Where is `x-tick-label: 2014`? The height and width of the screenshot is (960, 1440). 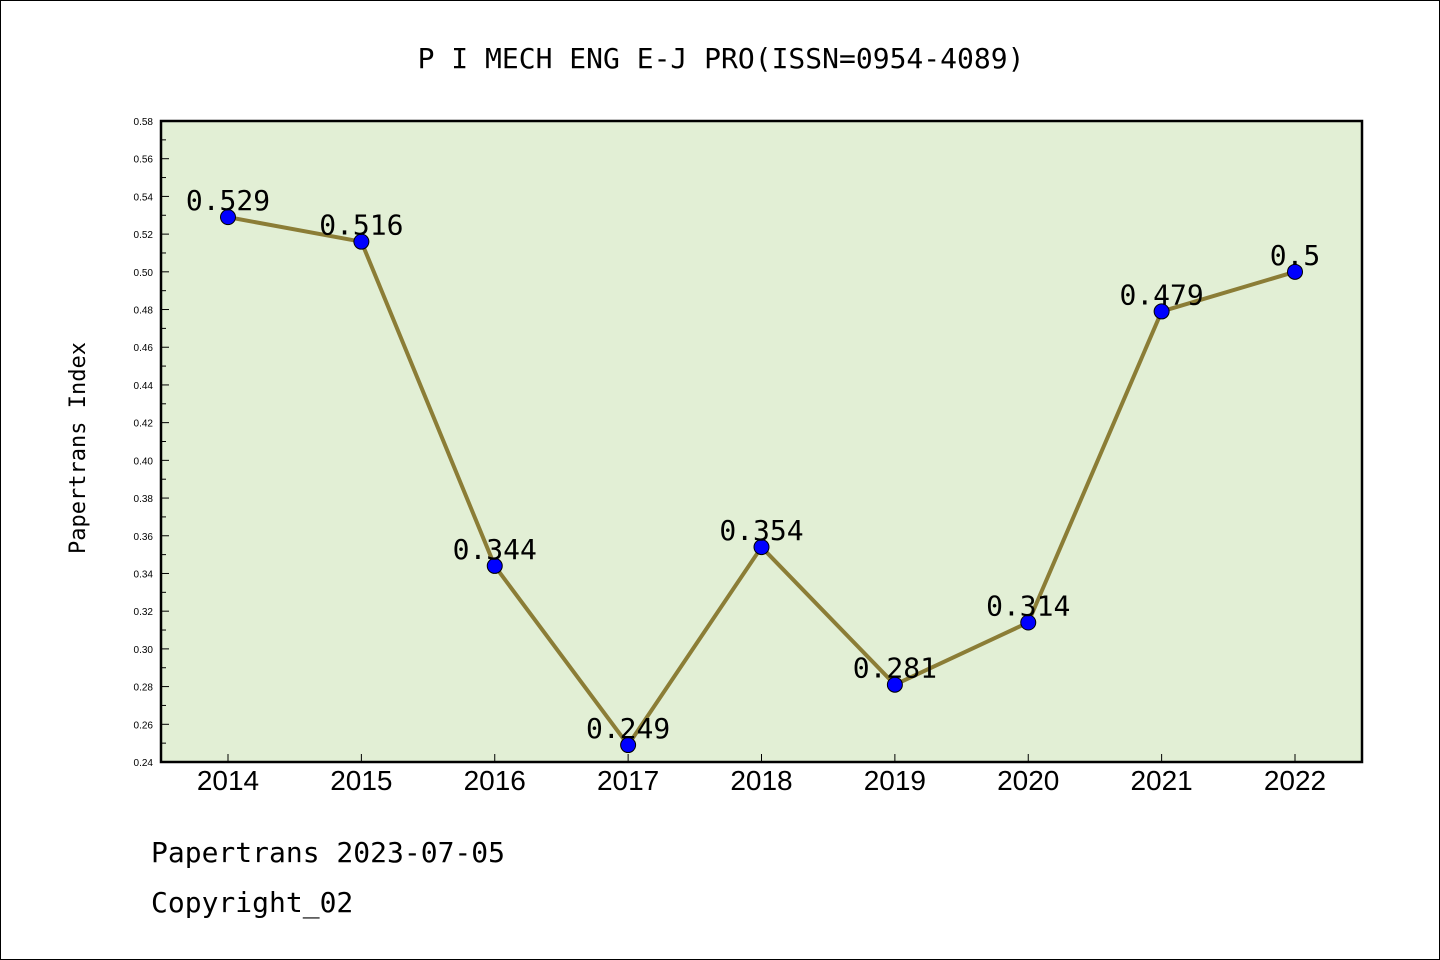
x-tick-label: 2014 is located at coordinates (228, 780).